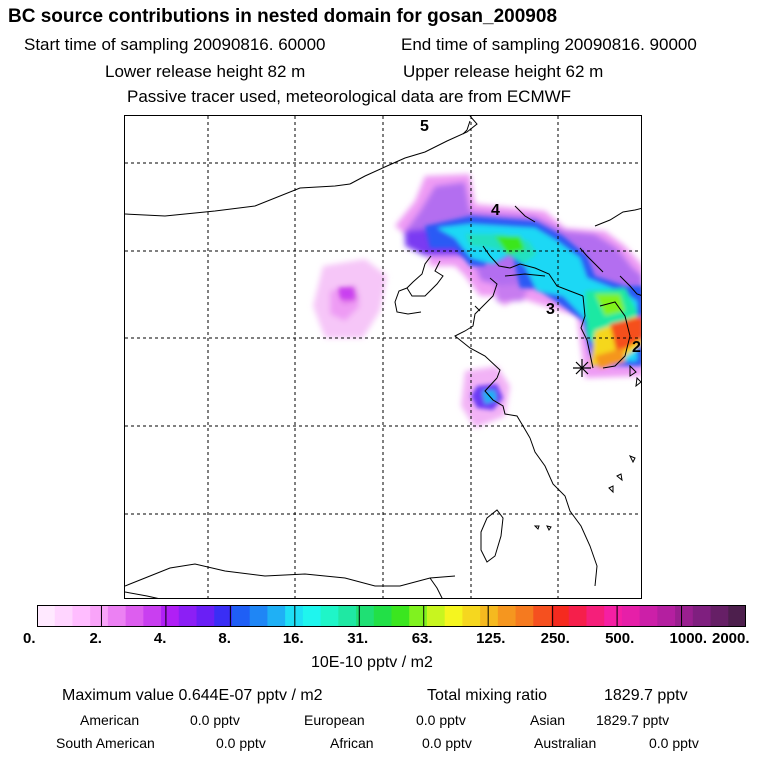 The height and width of the screenshot is (768, 768). Describe the element at coordinates (293, 638) in the screenshot. I see `colorbar-tick-label: 16.` at that location.